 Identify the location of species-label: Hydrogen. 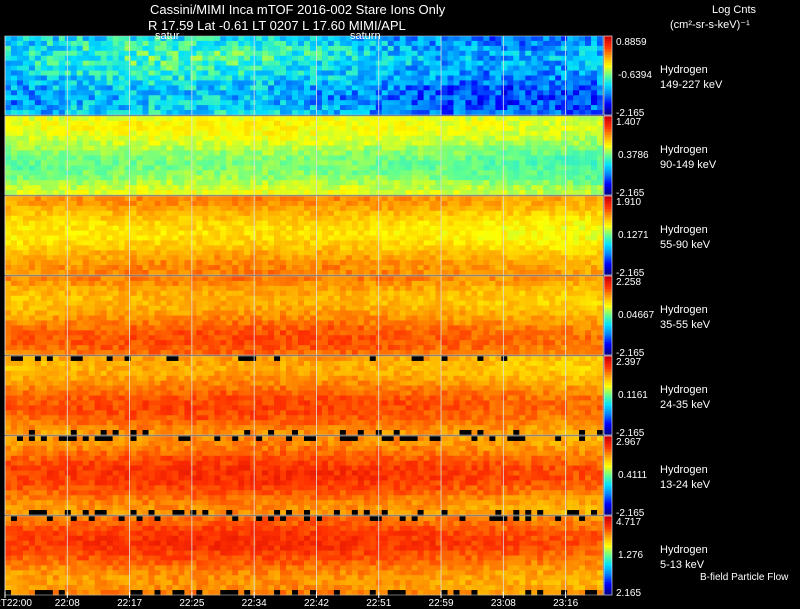
(684, 150).